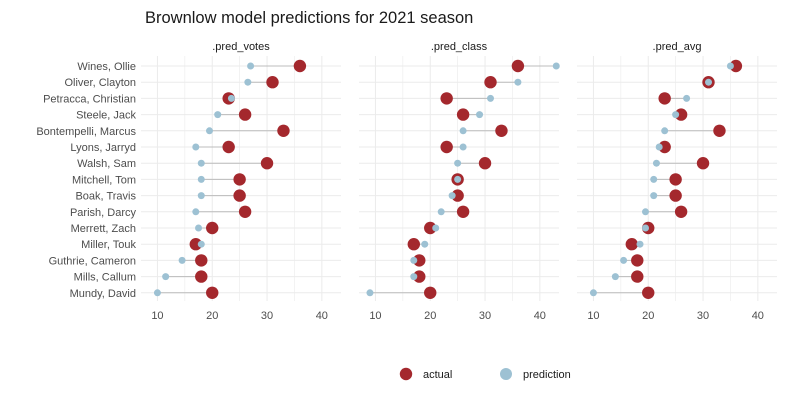 The height and width of the screenshot is (400, 800). What do you see at coordinates (108, 245) in the screenshot?
I see `y-tick-label: Miller, Touk` at bounding box center [108, 245].